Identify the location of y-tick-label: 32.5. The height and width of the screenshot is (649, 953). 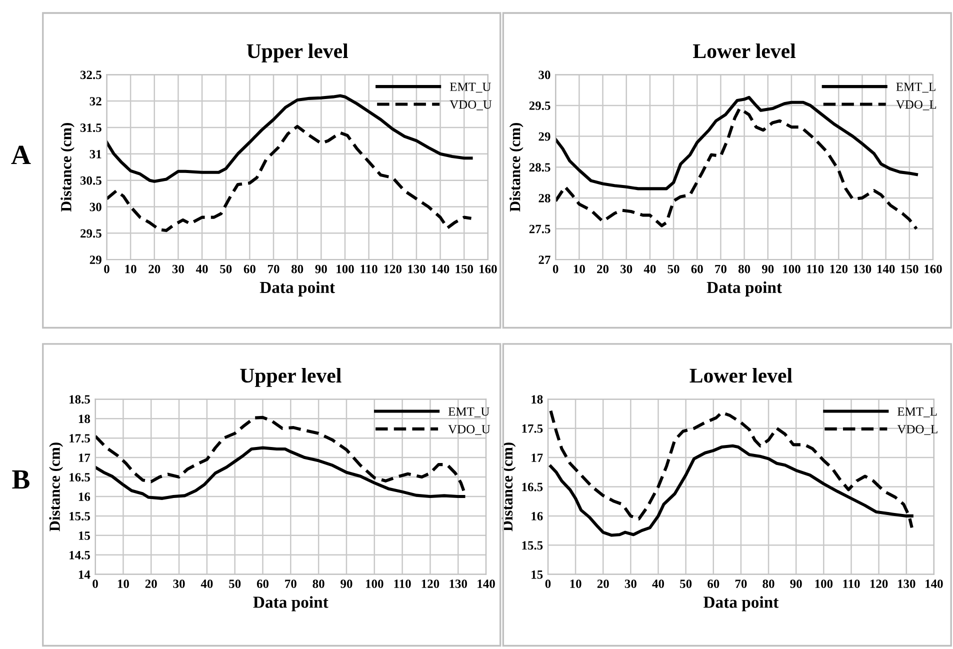
(91, 75).